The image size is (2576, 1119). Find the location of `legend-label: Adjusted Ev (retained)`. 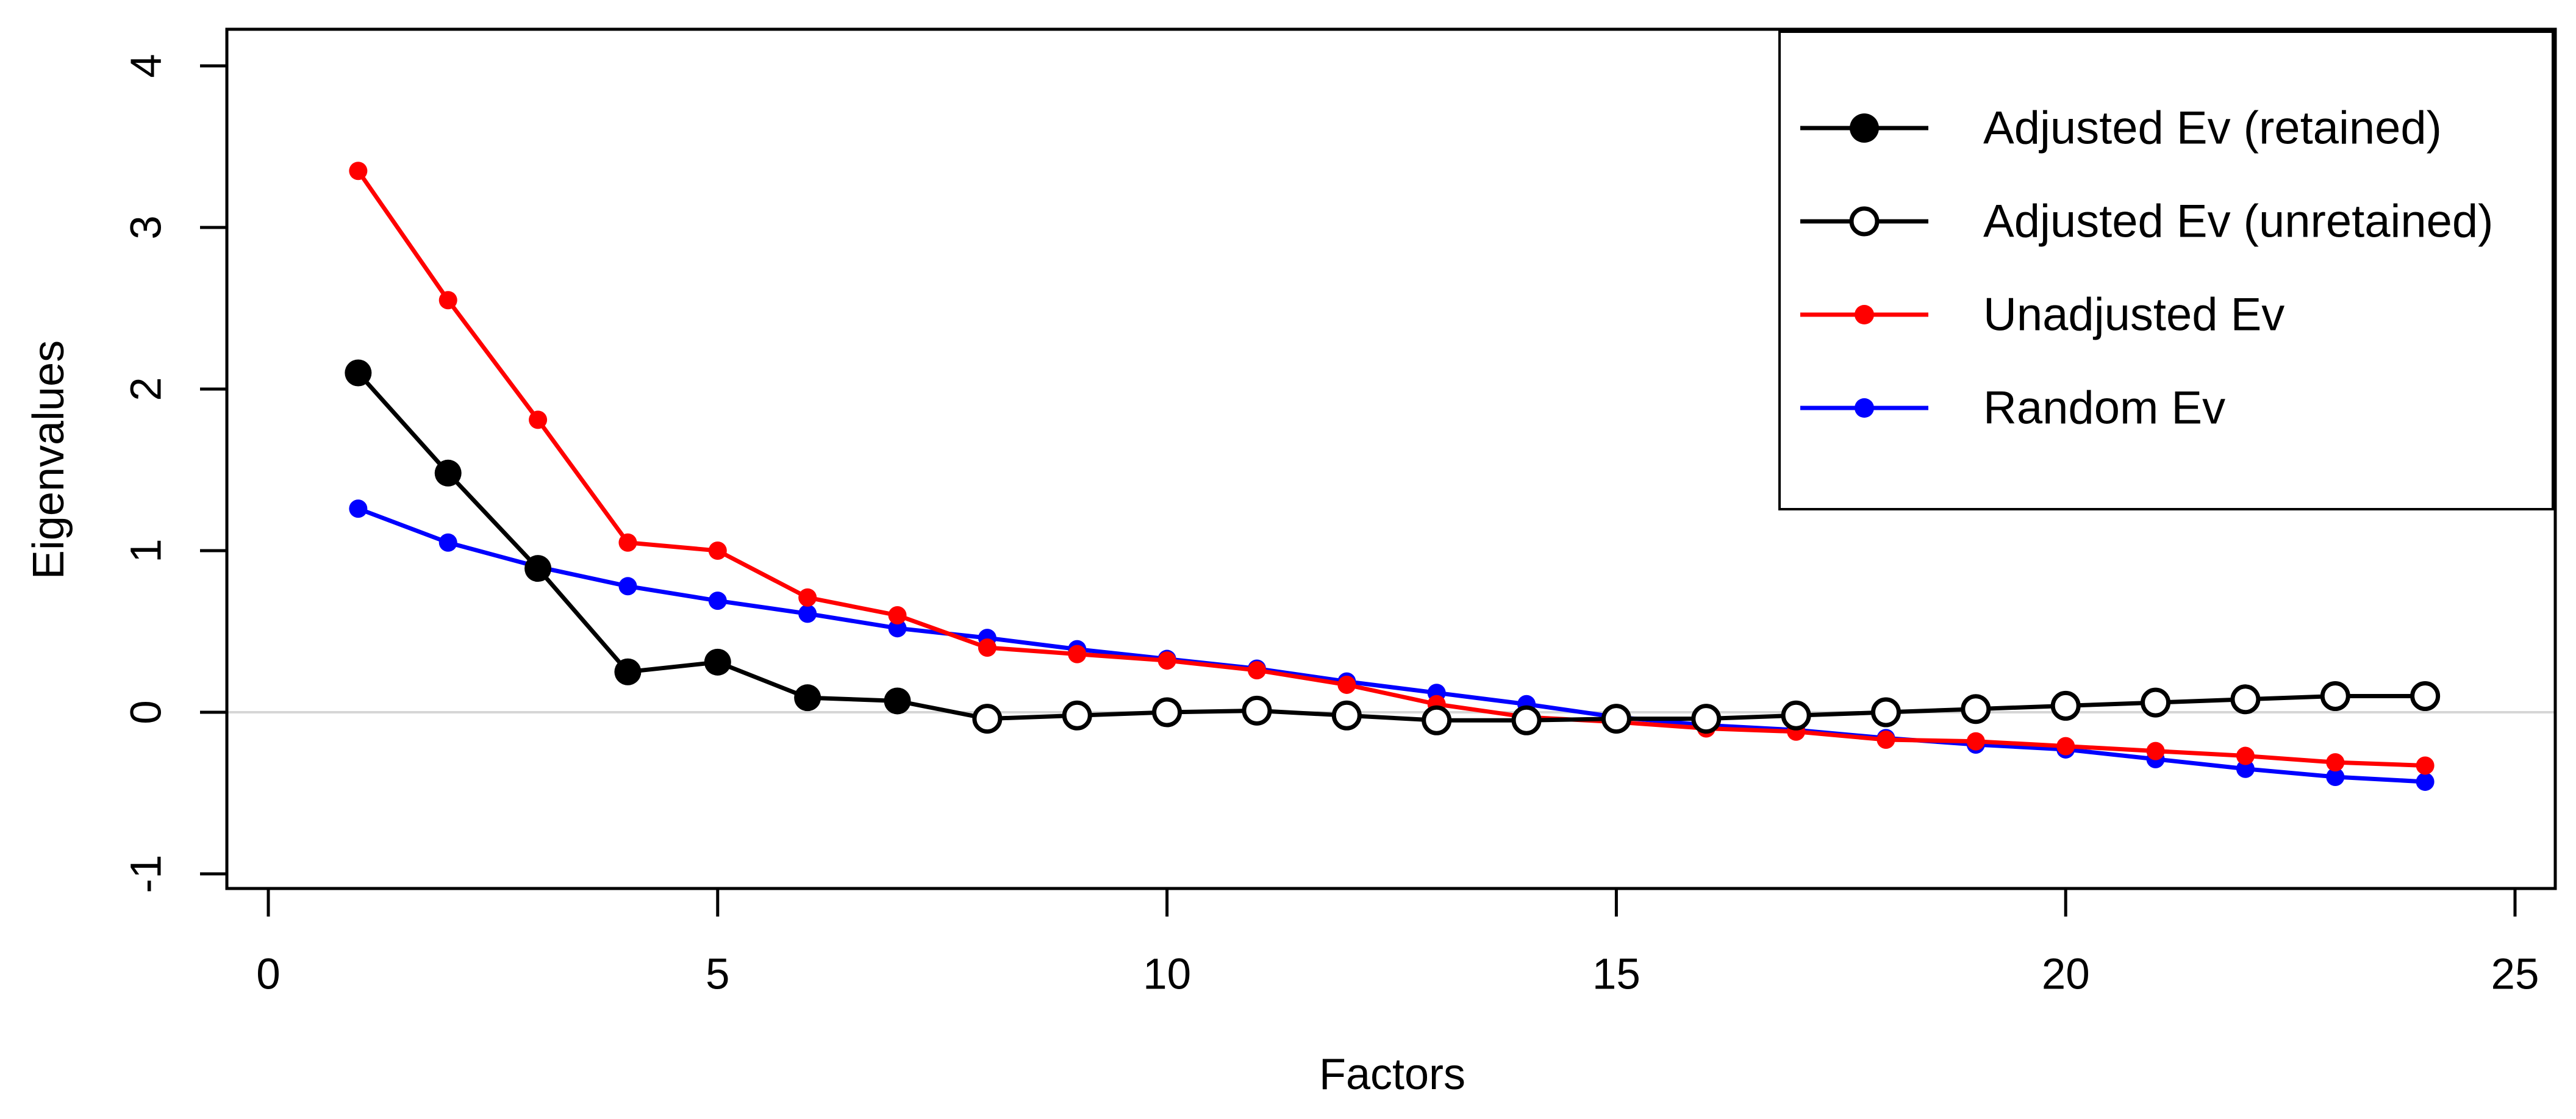

legend-label: Adjusted Ev (retained) is located at coordinates (2212, 128).